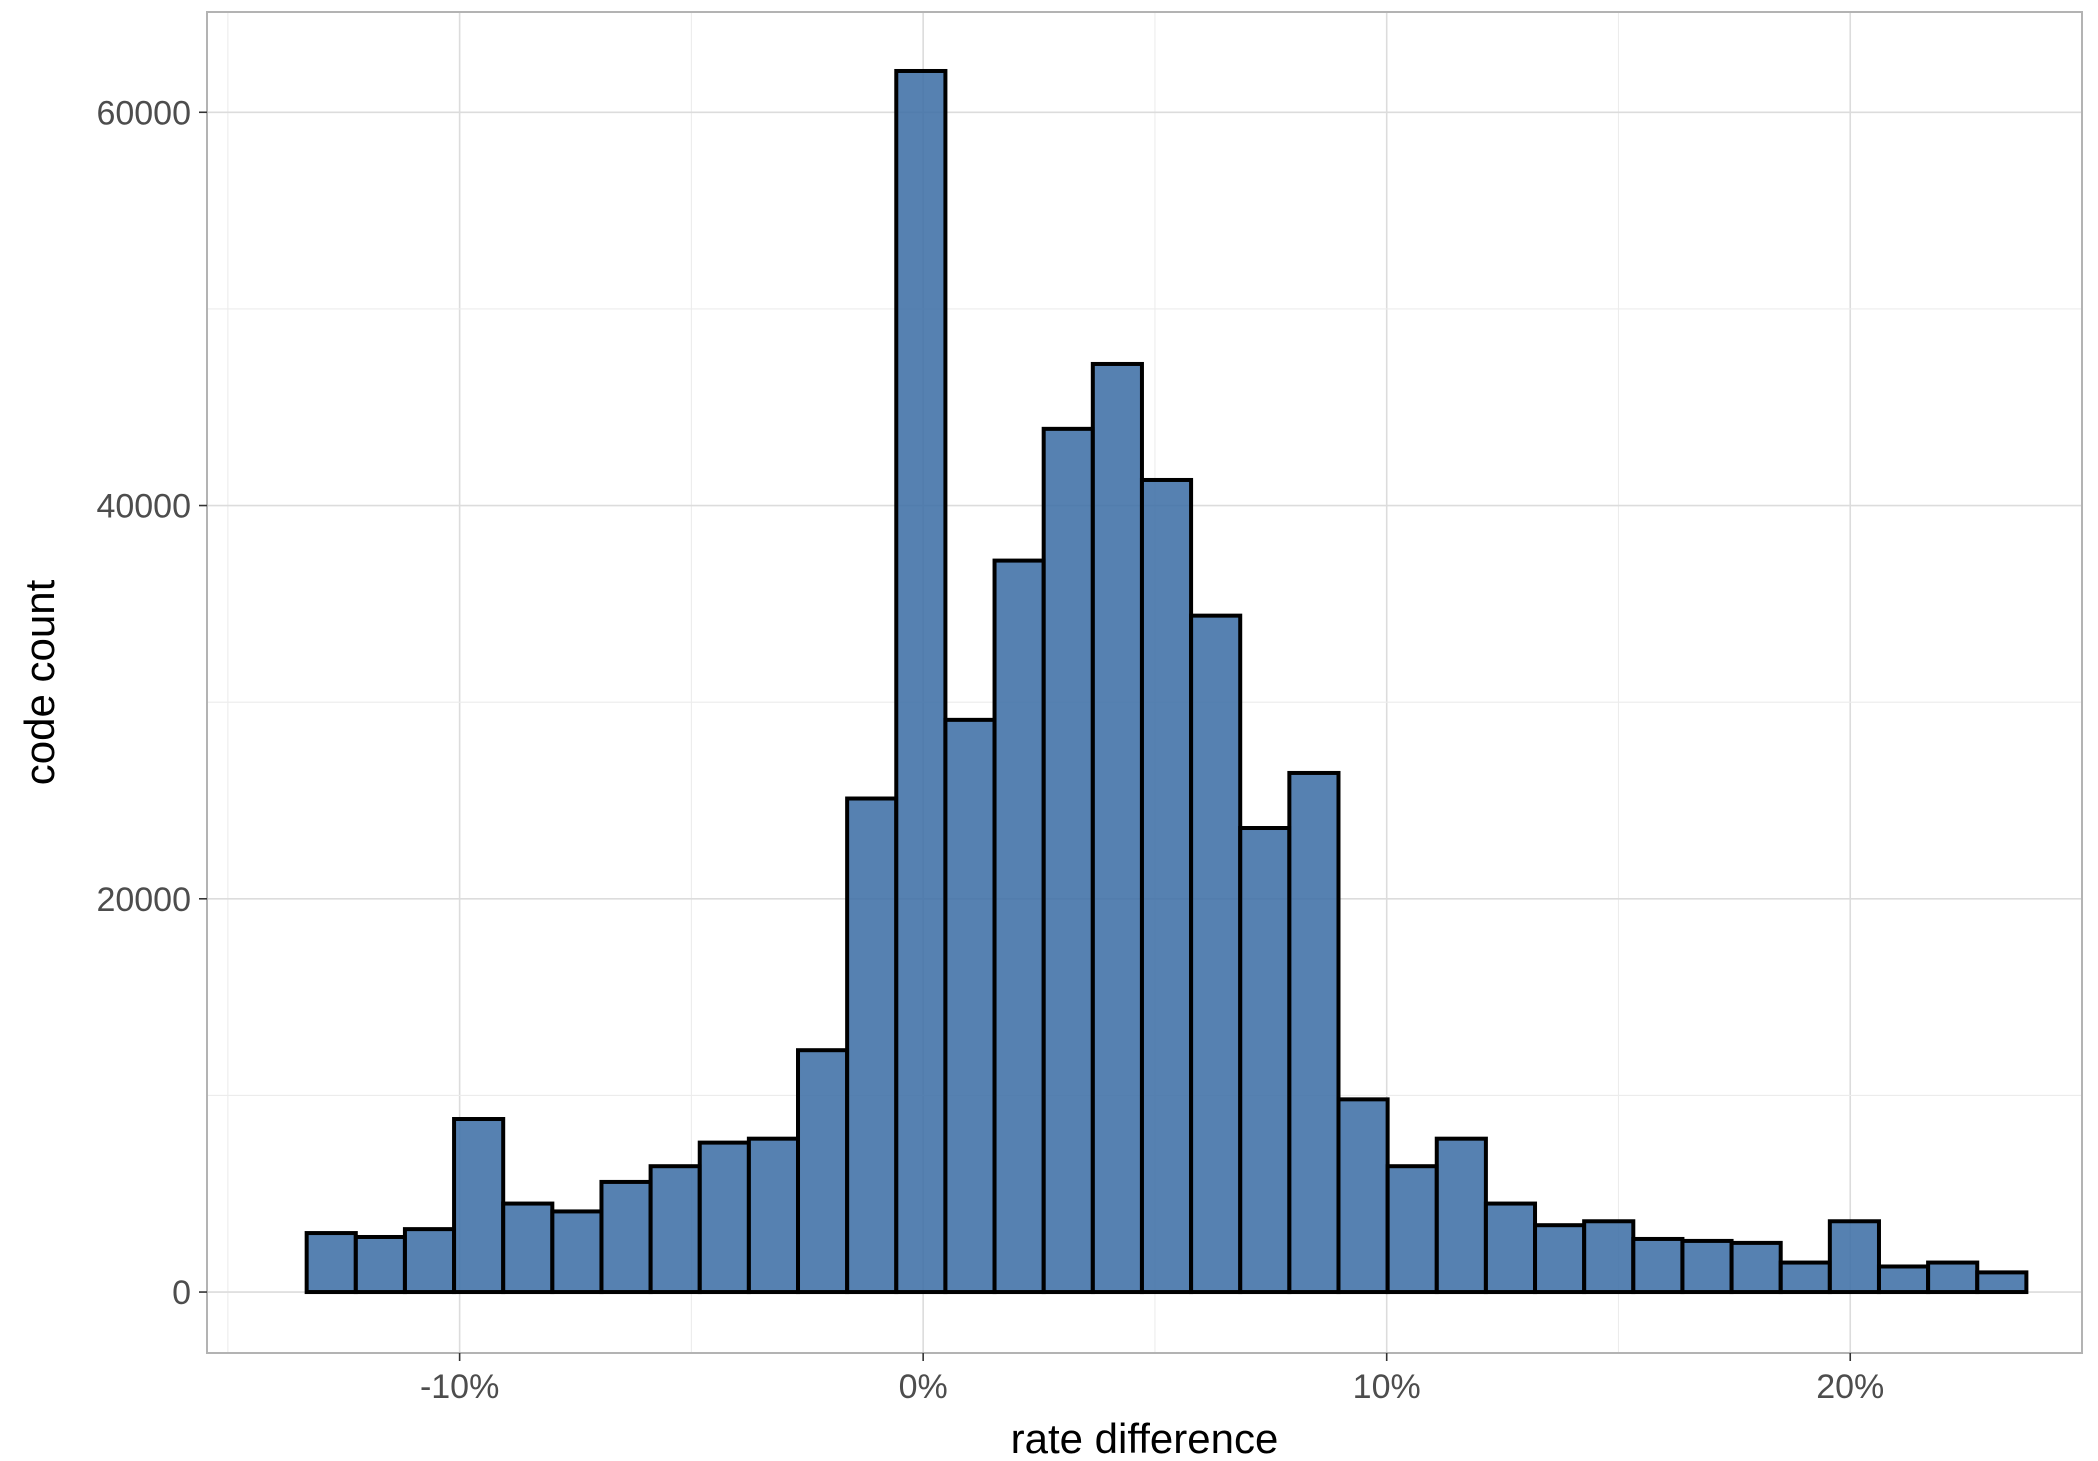  What do you see at coordinates (39, 682) in the screenshot?
I see `y-axis-title: code count` at bounding box center [39, 682].